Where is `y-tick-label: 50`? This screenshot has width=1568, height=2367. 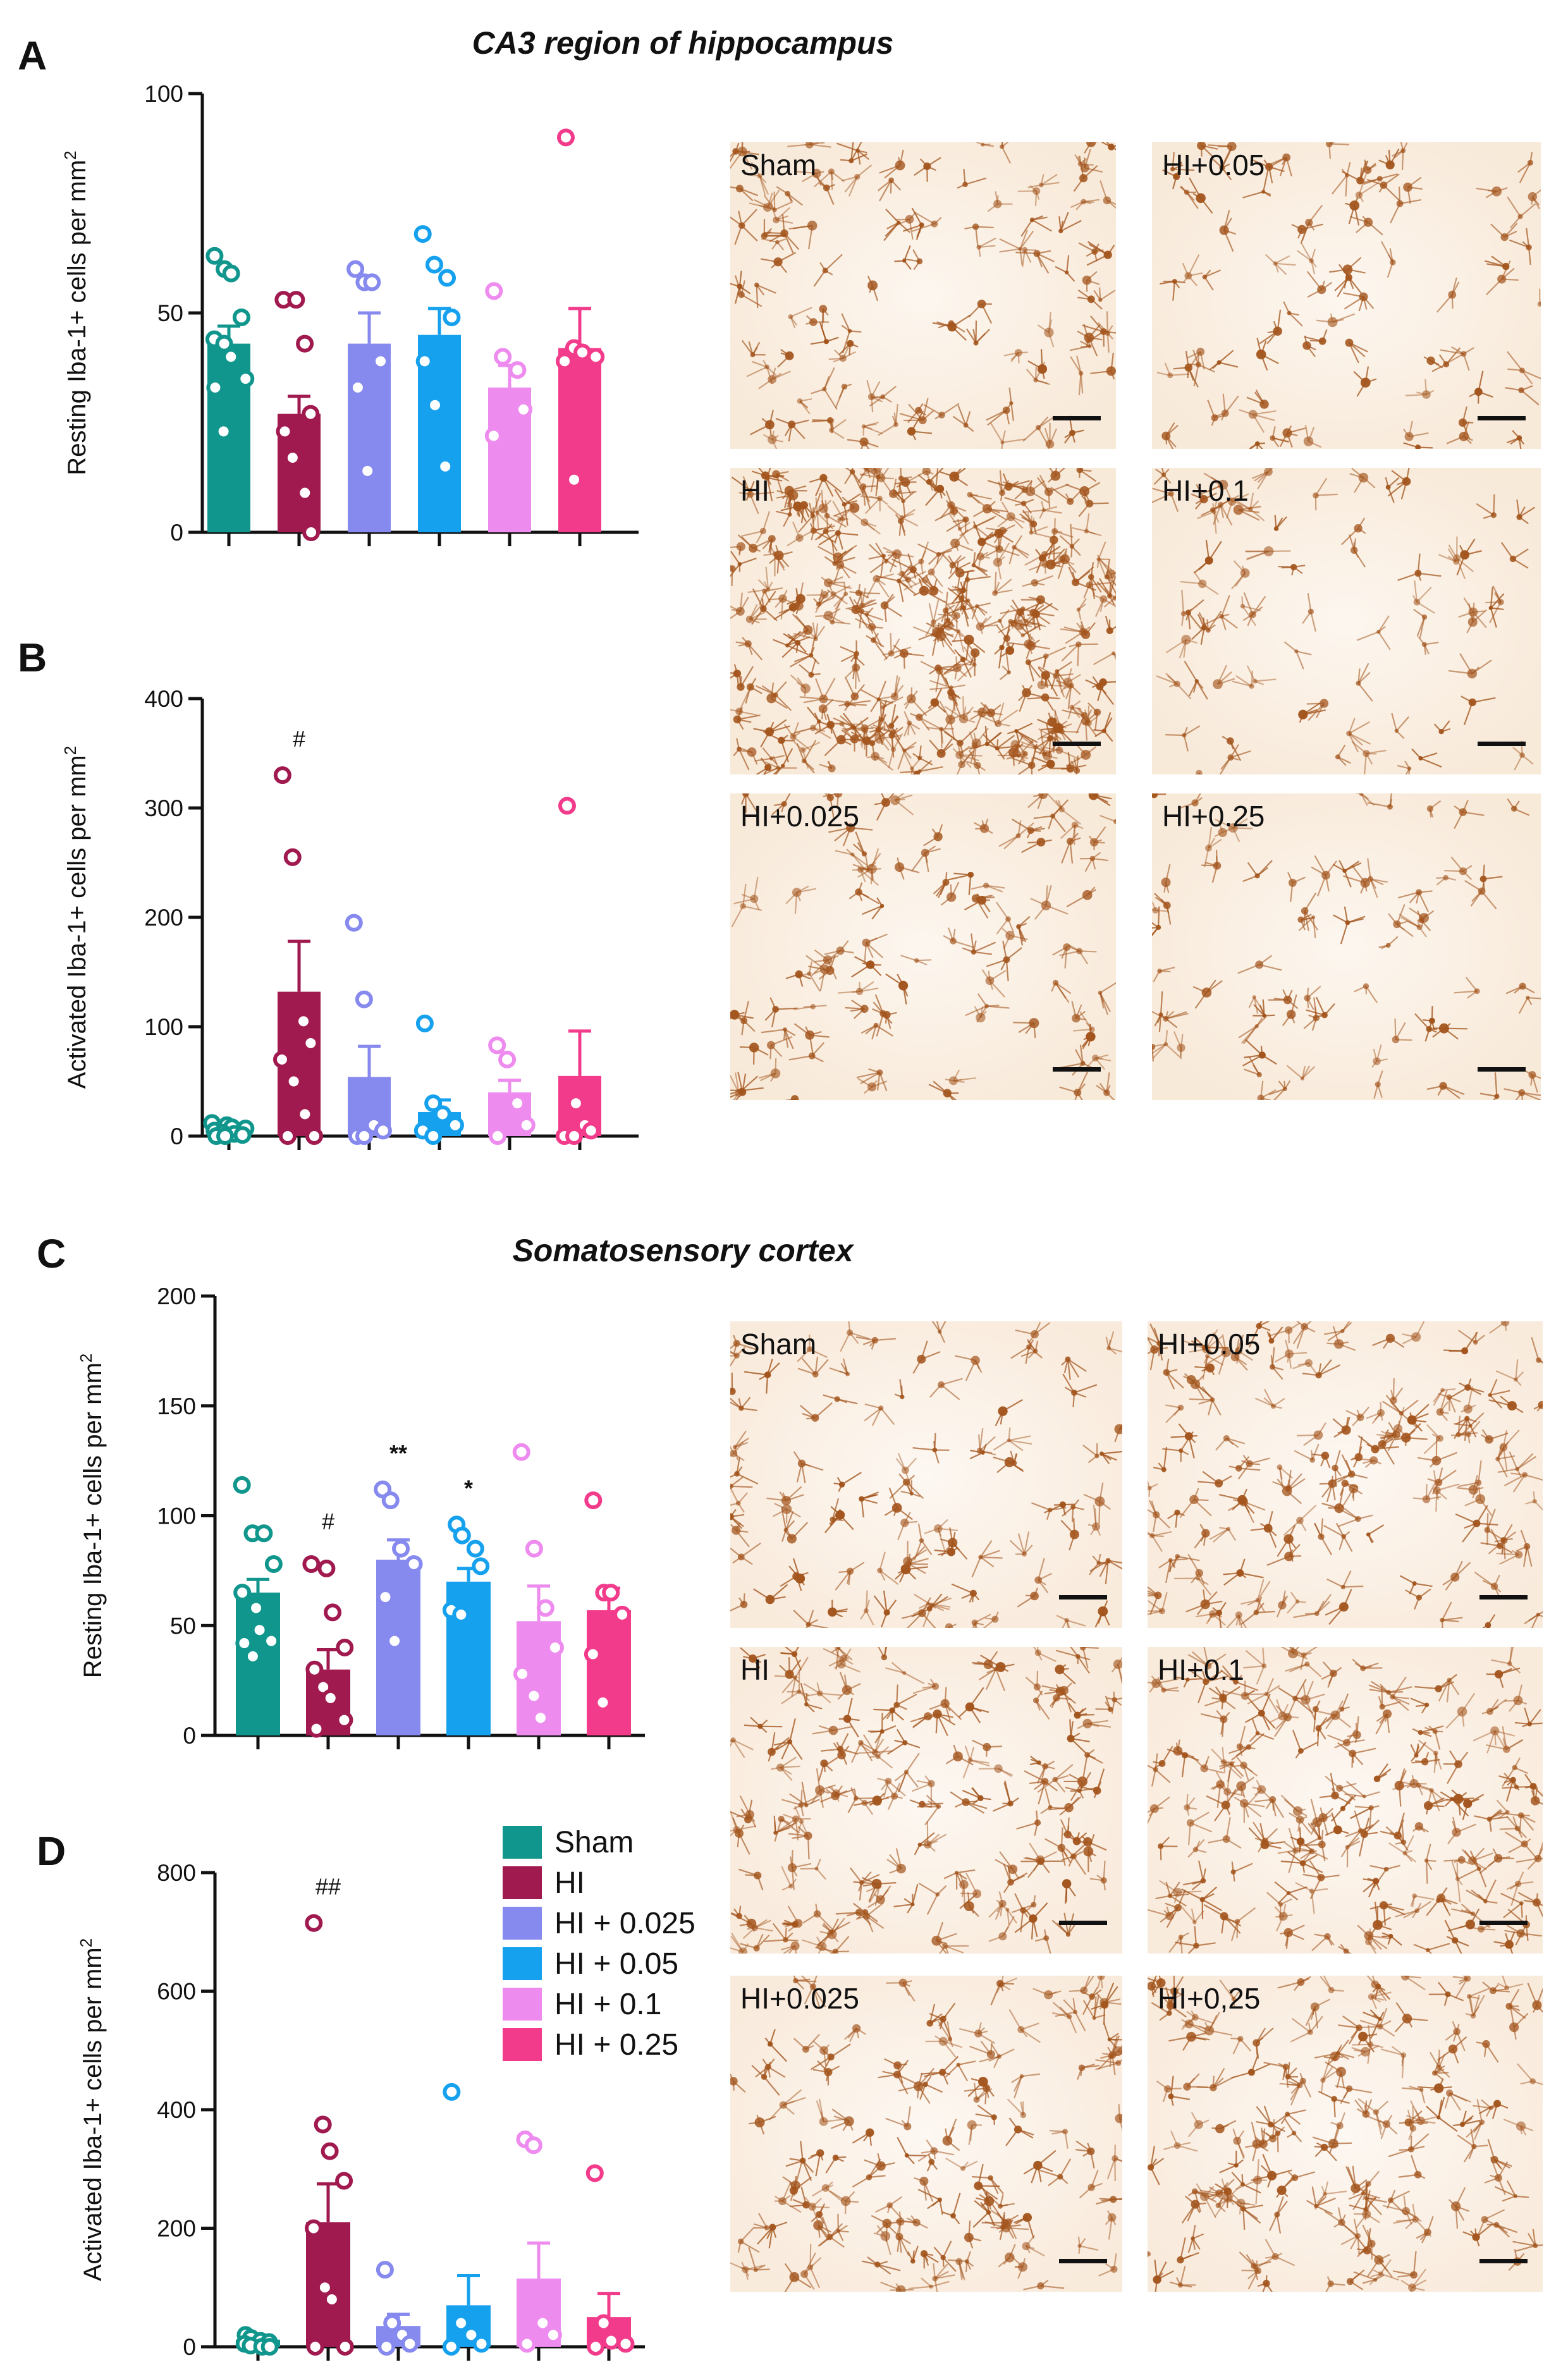 y-tick-label: 50 is located at coordinates (183, 1626).